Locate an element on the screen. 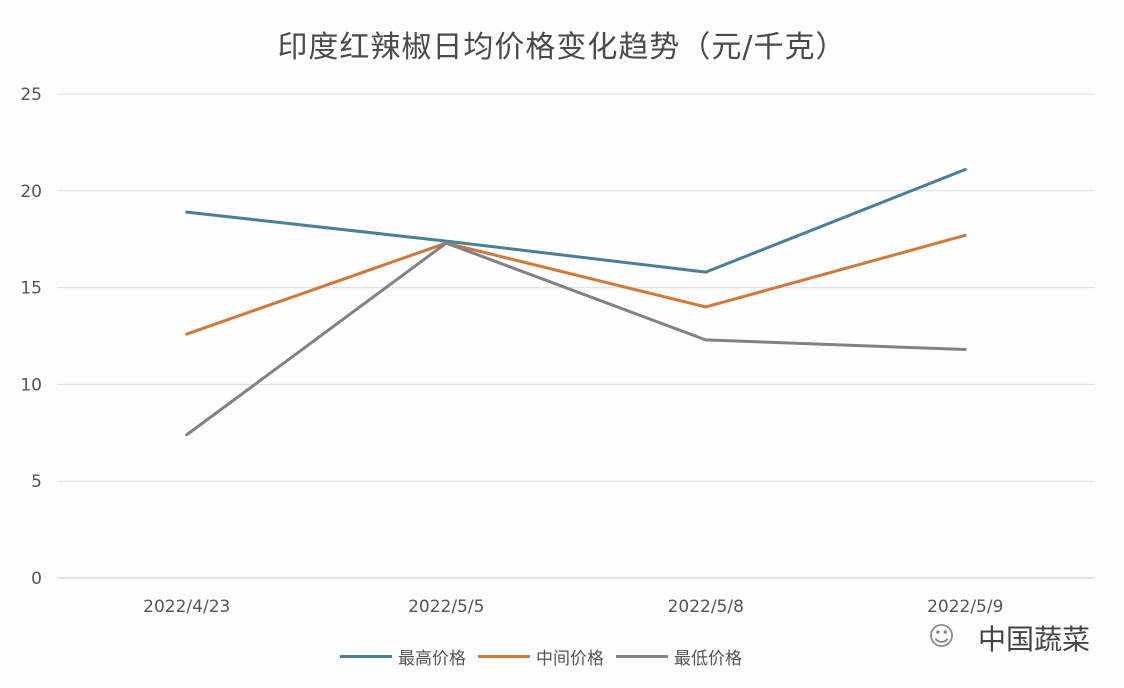  x-tick-label: 2022/5/5 is located at coordinates (446, 607).